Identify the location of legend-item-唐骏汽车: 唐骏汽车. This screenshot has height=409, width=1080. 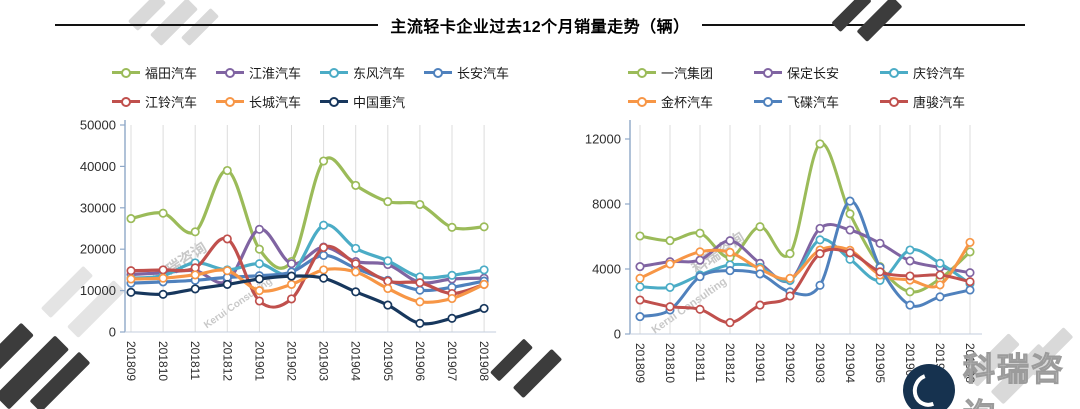
(943, 101).